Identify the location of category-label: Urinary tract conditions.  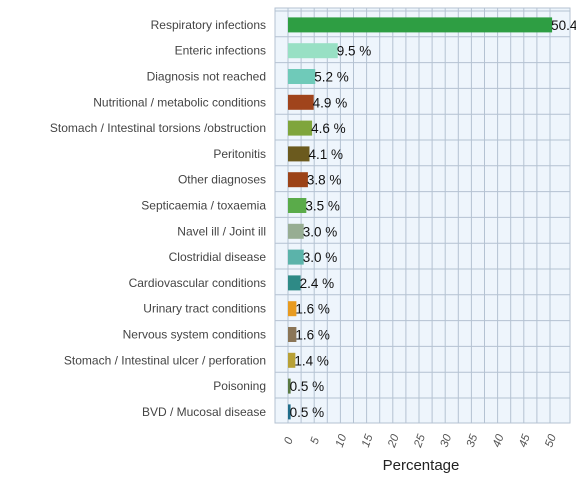
(204, 309).